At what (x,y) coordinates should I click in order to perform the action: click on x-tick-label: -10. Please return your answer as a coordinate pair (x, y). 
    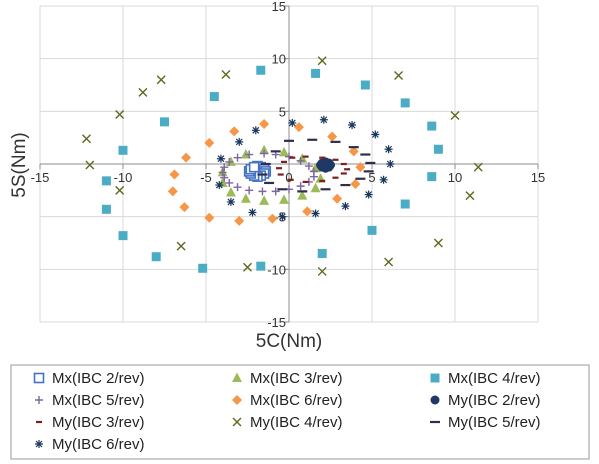
    Looking at the image, I should click on (123, 177).